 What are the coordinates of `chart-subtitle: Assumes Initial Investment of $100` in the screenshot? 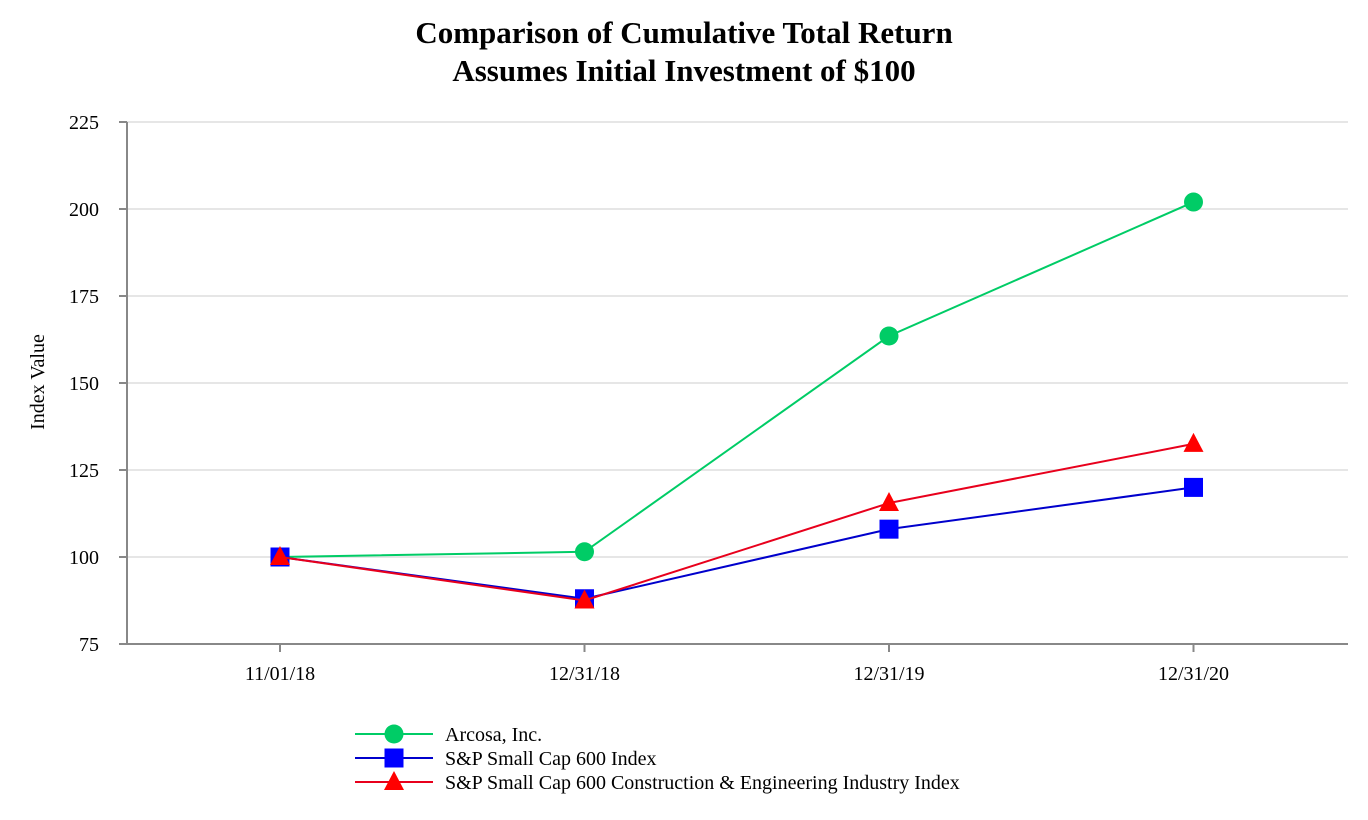 It's located at (684, 70).